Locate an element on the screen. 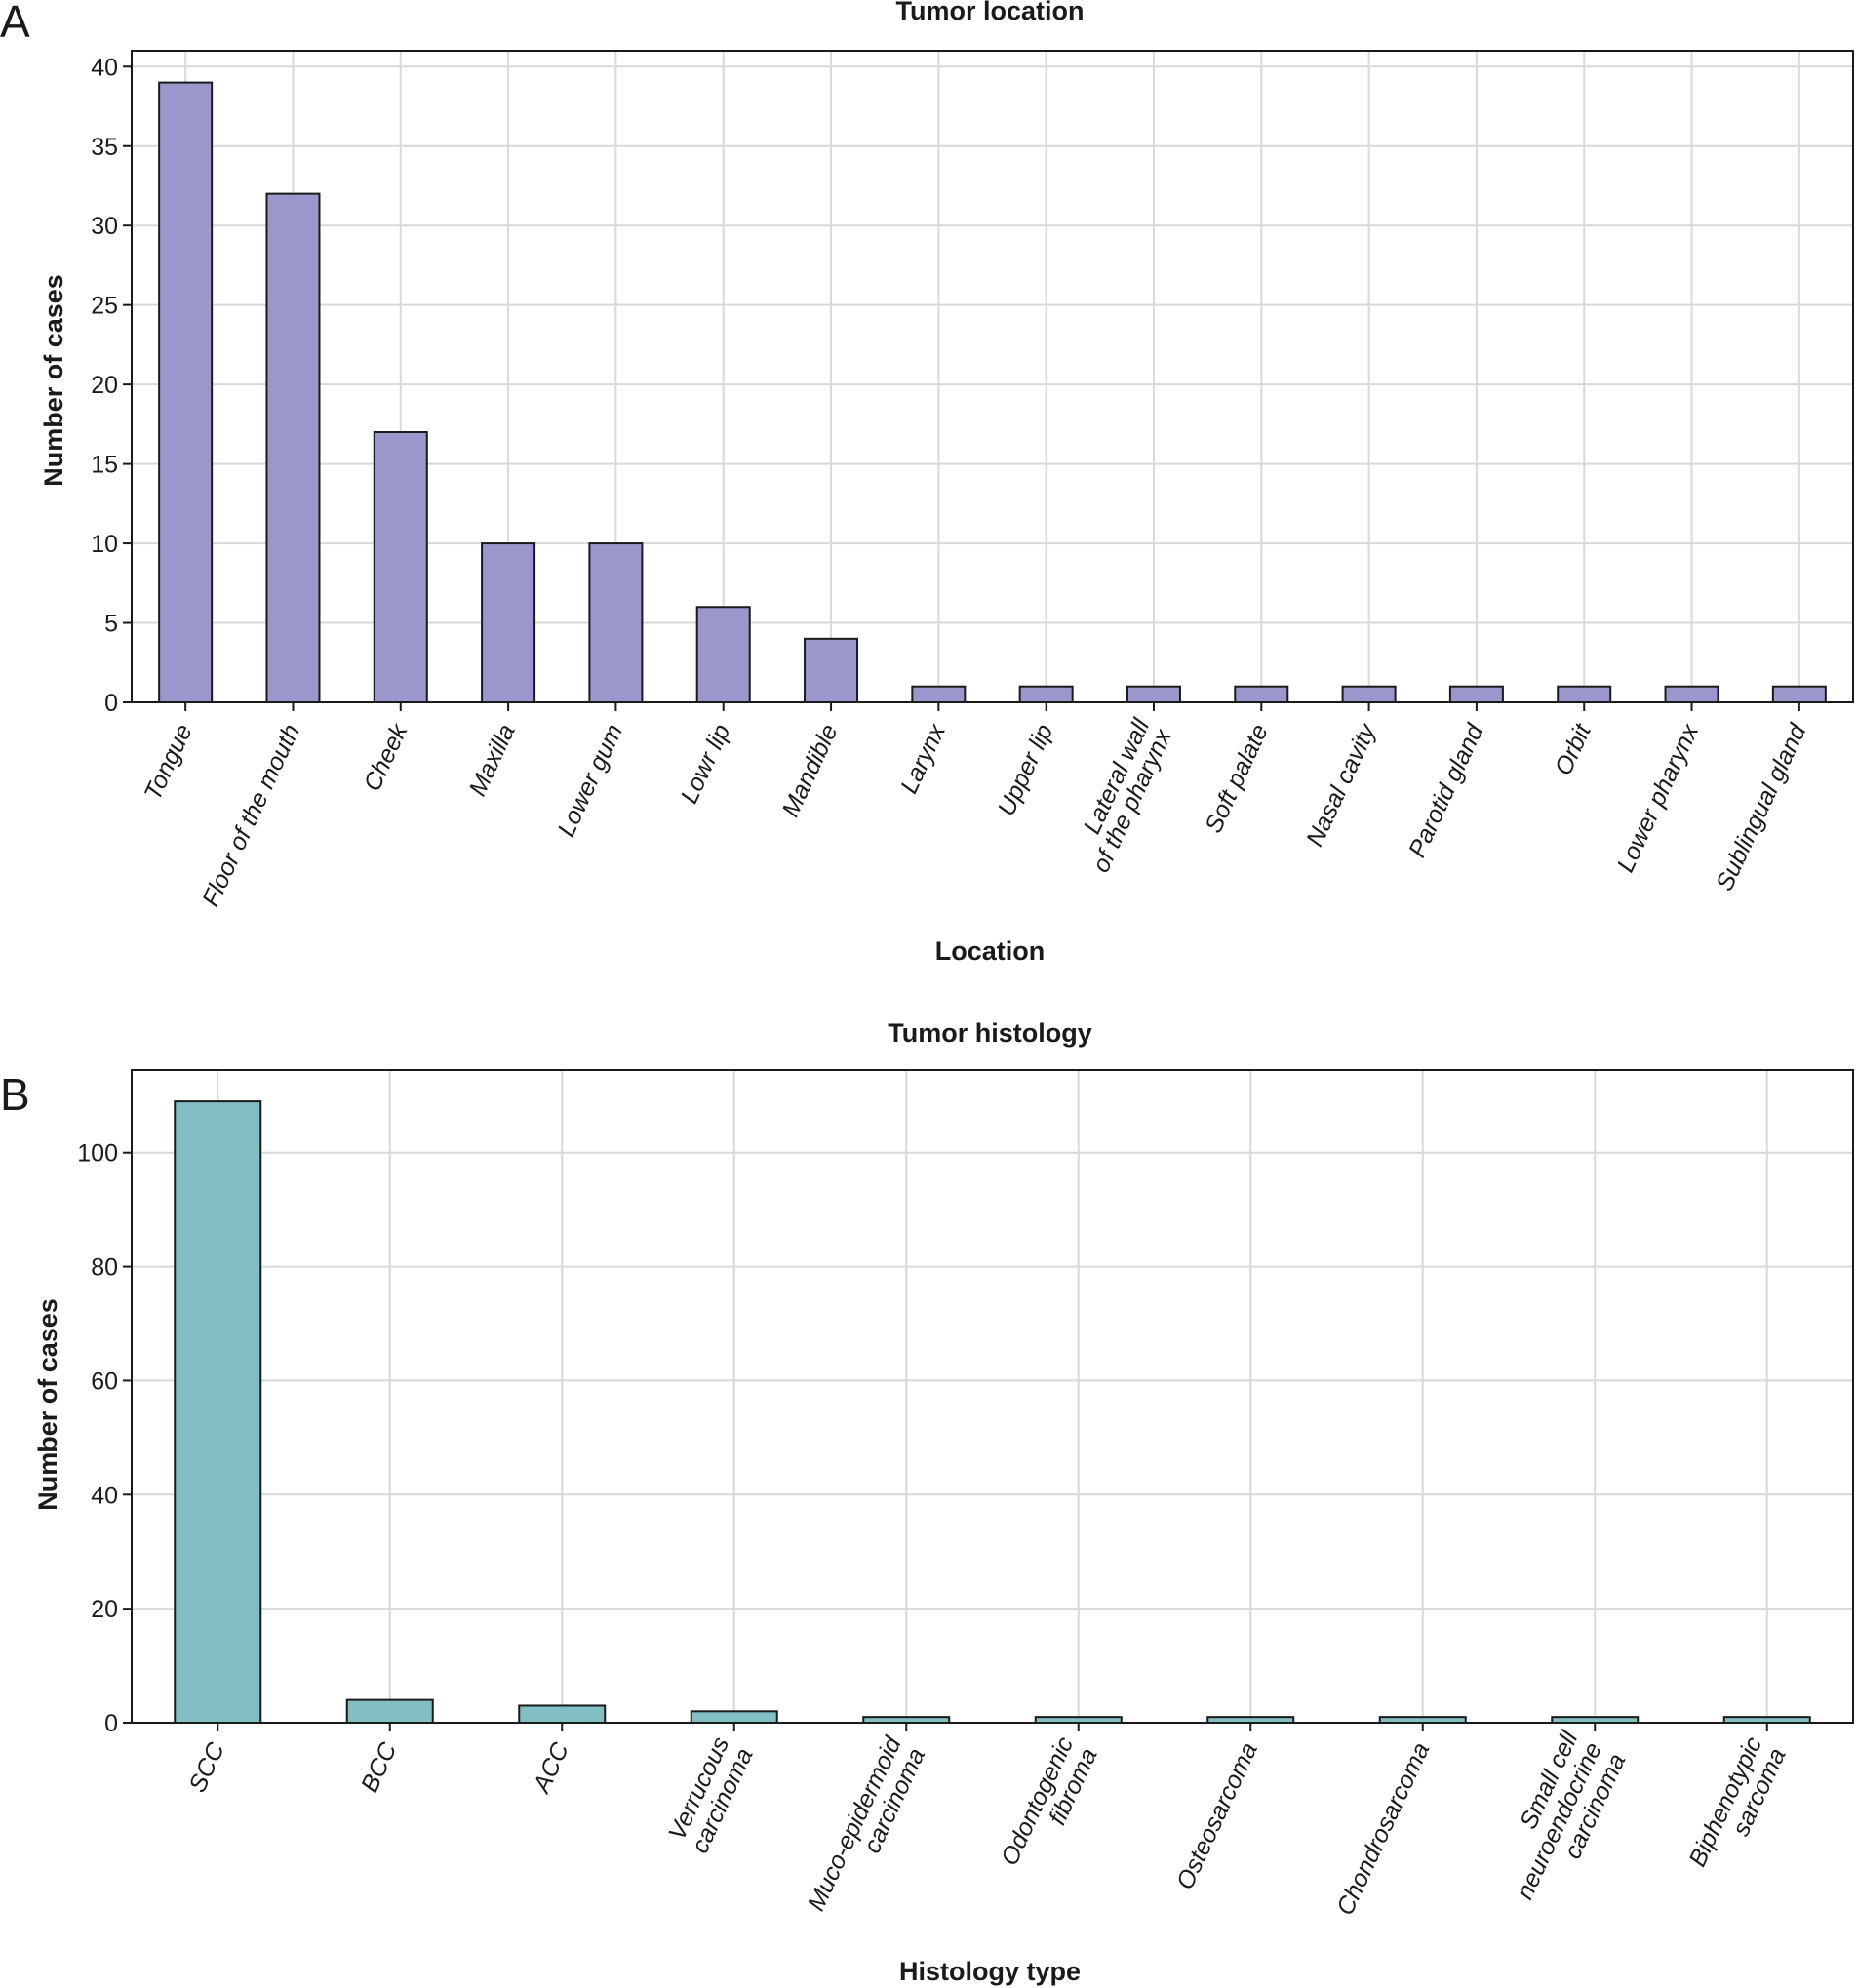  x-tick-label: Floor of the mouth is located at coordinates (251, 816).